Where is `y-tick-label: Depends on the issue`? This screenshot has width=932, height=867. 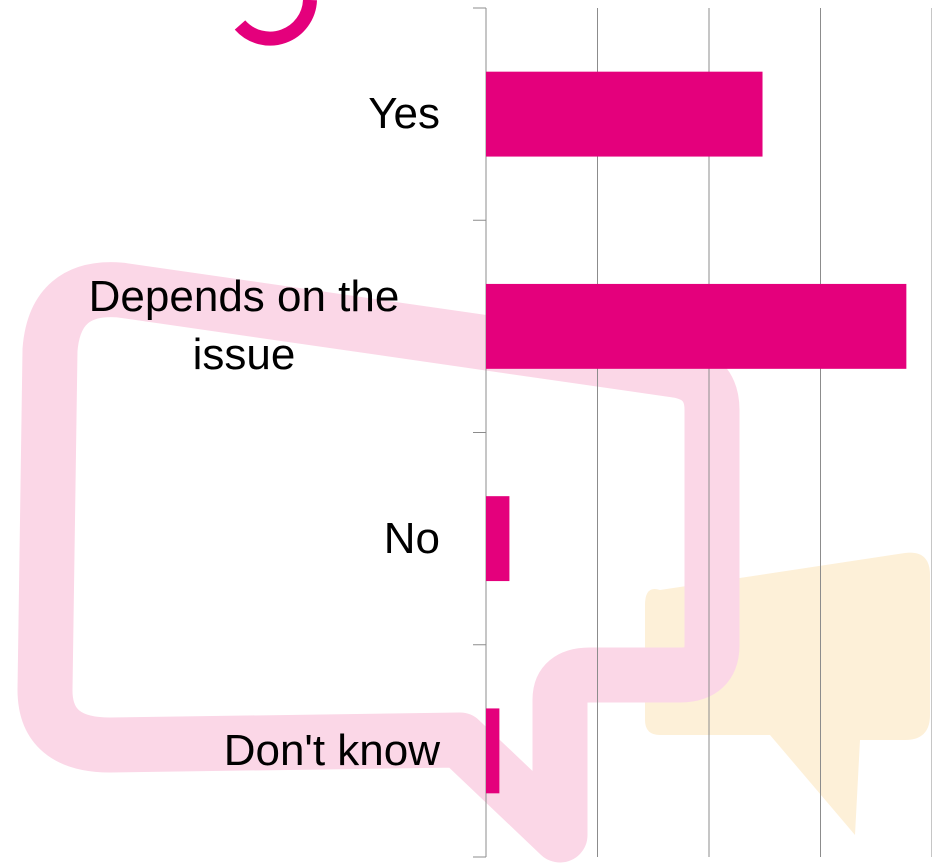 y-tick-label: Depends on the issue is located at coordinates (244, 326).